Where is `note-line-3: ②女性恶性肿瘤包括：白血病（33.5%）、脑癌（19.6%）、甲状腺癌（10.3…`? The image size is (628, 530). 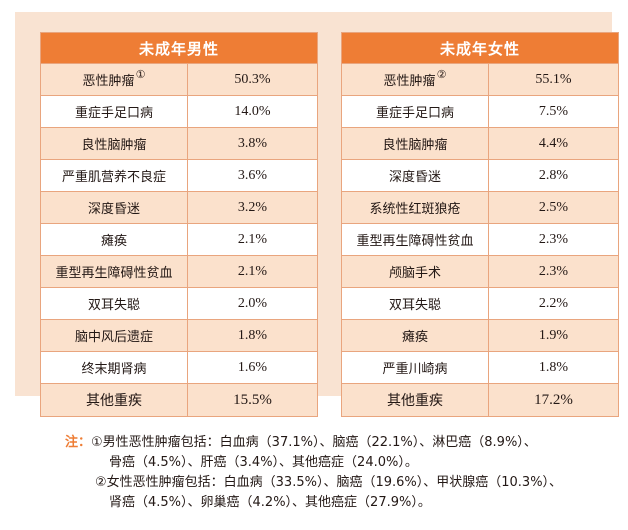 note-line-3: ②女性恶性肿瘤包括：白血病（33.5%）、脑癌（19.6%）、甲状腺癌（10.3… is located at coordinates (329, 482).